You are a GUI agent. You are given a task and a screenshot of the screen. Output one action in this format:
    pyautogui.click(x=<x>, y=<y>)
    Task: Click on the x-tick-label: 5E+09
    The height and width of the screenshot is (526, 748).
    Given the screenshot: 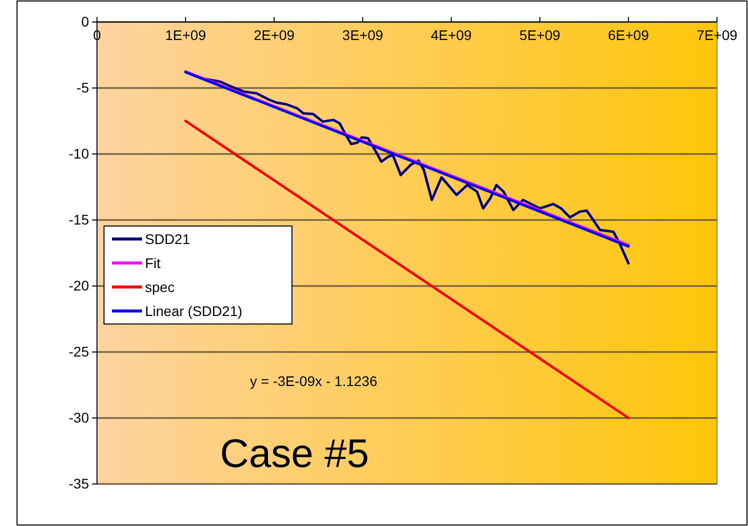 What is the action you would take?
    pyautogui.click(x=540, y=34)
    